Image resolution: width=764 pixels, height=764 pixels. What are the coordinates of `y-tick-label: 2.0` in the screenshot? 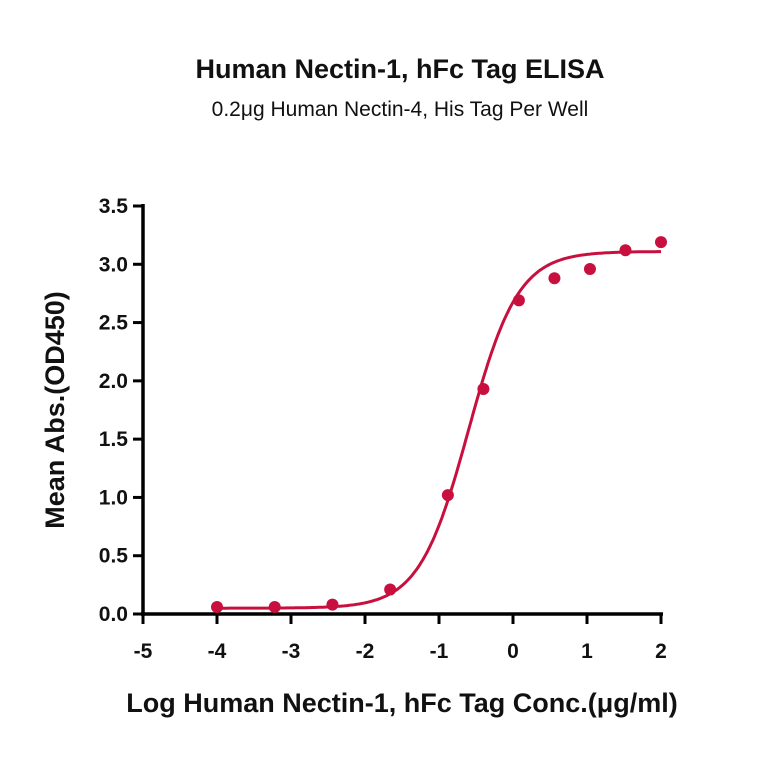 It's located at (113, 381).